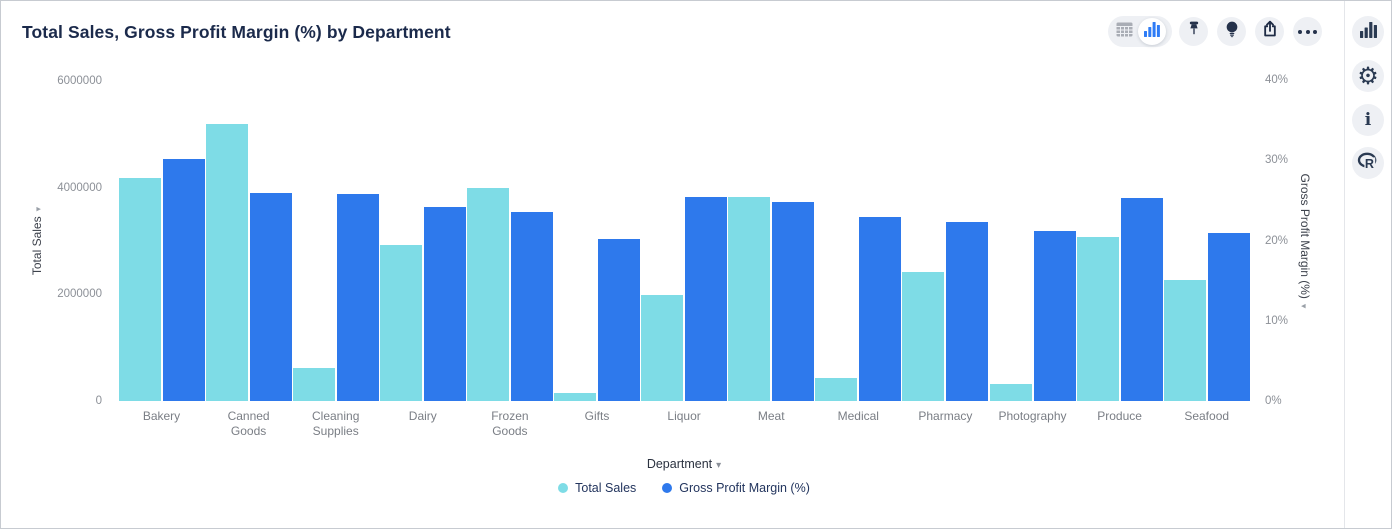 This screenshot has width=1392, height=529. What do you see at coordinates (606, 488) in the screenshot?
I see `legend-label-total-sales: Total Sales` at bounding box center [606, 488].